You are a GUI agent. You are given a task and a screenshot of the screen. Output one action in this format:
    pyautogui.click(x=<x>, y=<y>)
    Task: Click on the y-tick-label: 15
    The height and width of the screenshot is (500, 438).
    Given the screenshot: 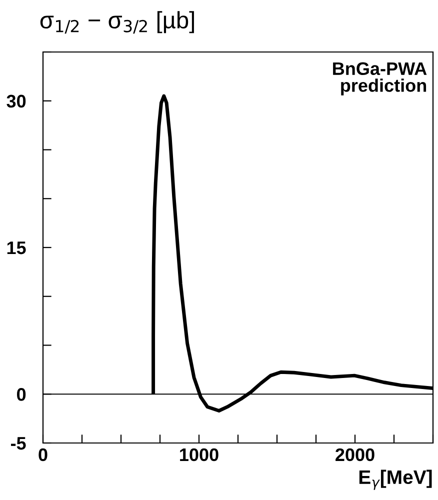 What is the action you would take?
    pyautogui.click(x=16, y=248)
    